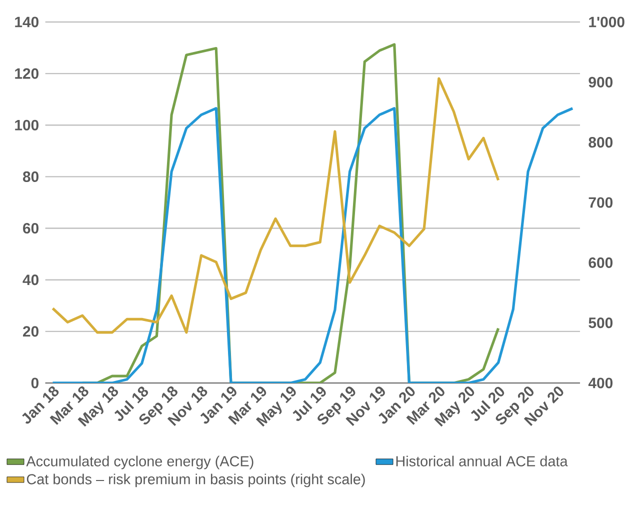 The width and height of the screenshot is (643, 521). I want to click on y-tick-label: 80, so click(30, 176).